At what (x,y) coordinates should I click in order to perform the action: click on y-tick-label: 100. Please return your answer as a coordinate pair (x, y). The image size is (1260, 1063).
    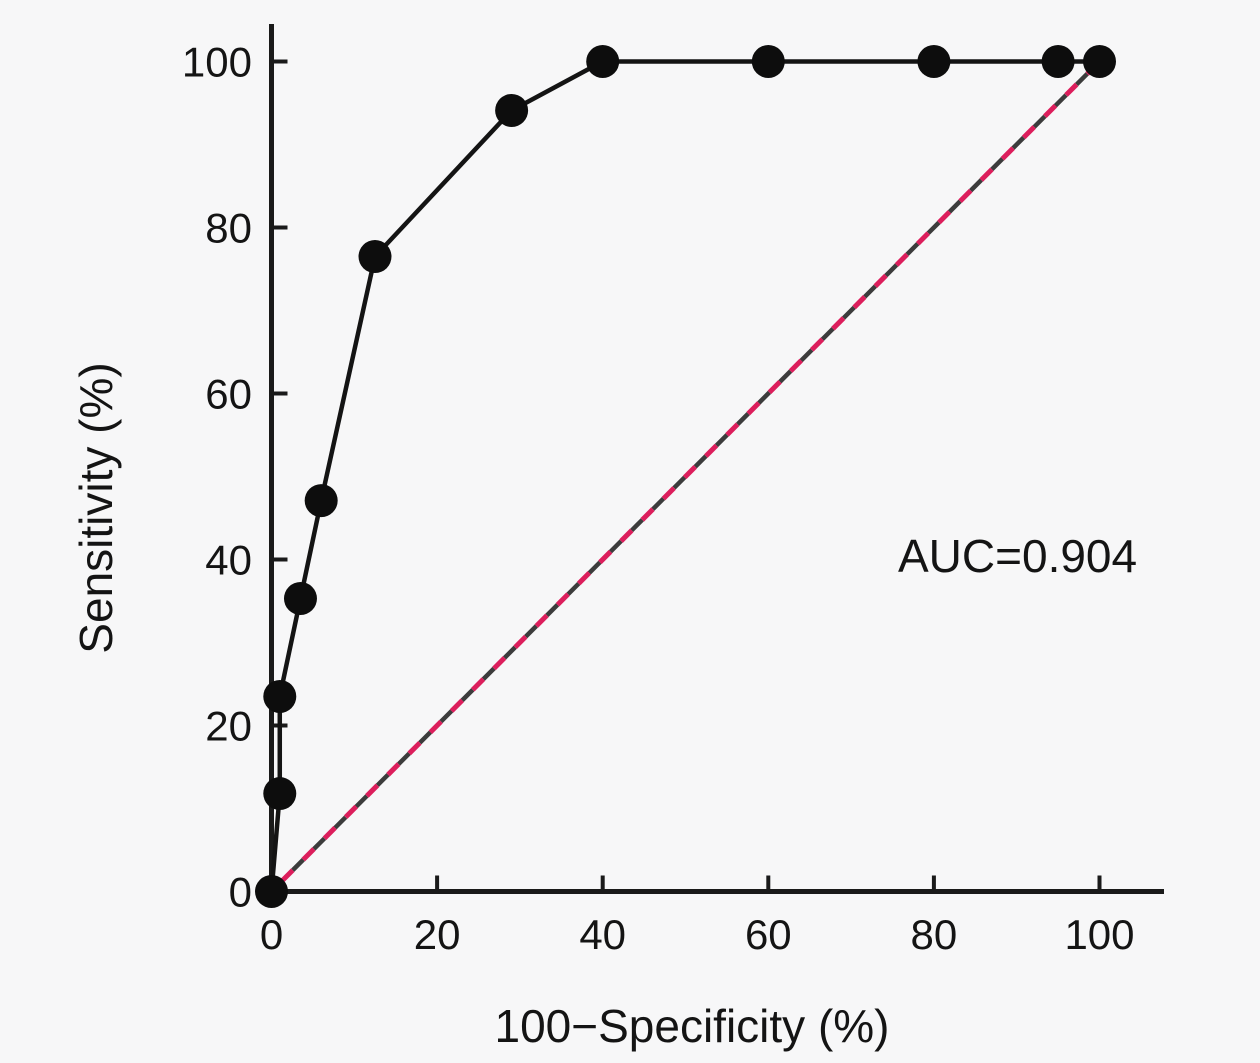
    Looking at the image, I should click on (217, 62).